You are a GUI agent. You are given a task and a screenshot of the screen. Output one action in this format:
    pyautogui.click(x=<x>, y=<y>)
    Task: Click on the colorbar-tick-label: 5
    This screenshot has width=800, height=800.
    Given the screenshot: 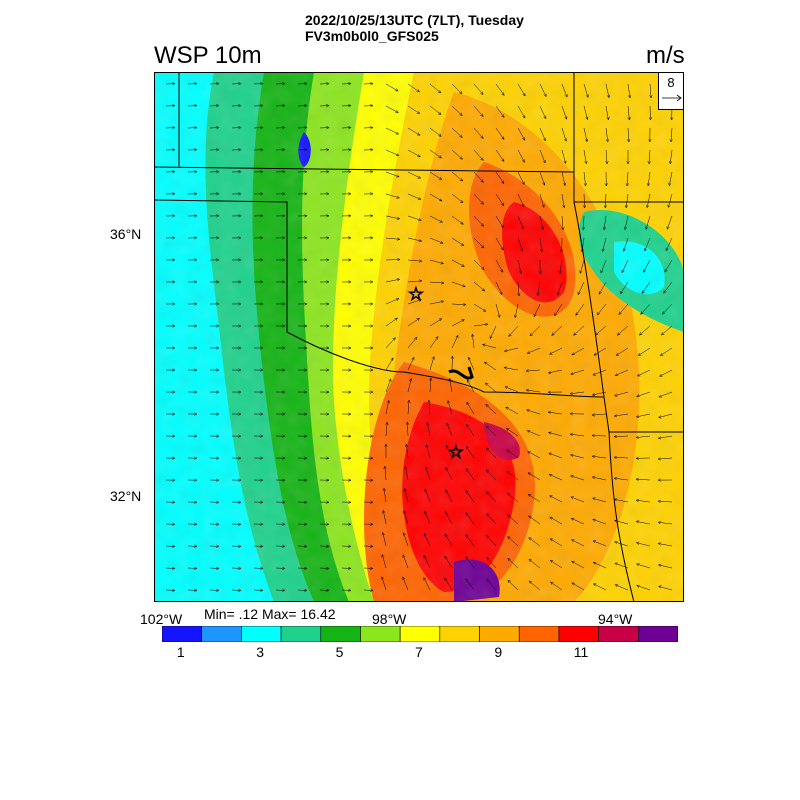 What is the action you would take?
    pyautogui.click(x=339, y=652)
    